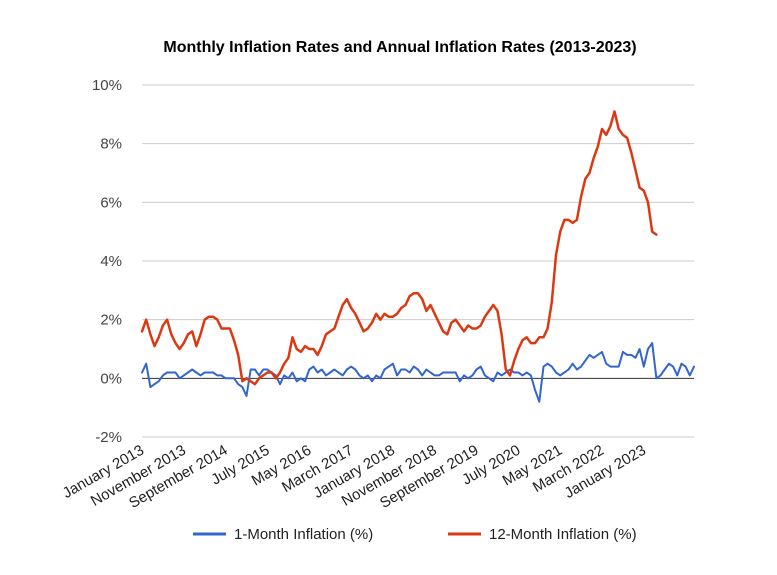 Image resolution: width=777 pixels, height=575 pixels. What do you see at coordinates (111, 261) in the screenshot?
I see `y-tick-label: 4%` at bounding box center [111, 261].